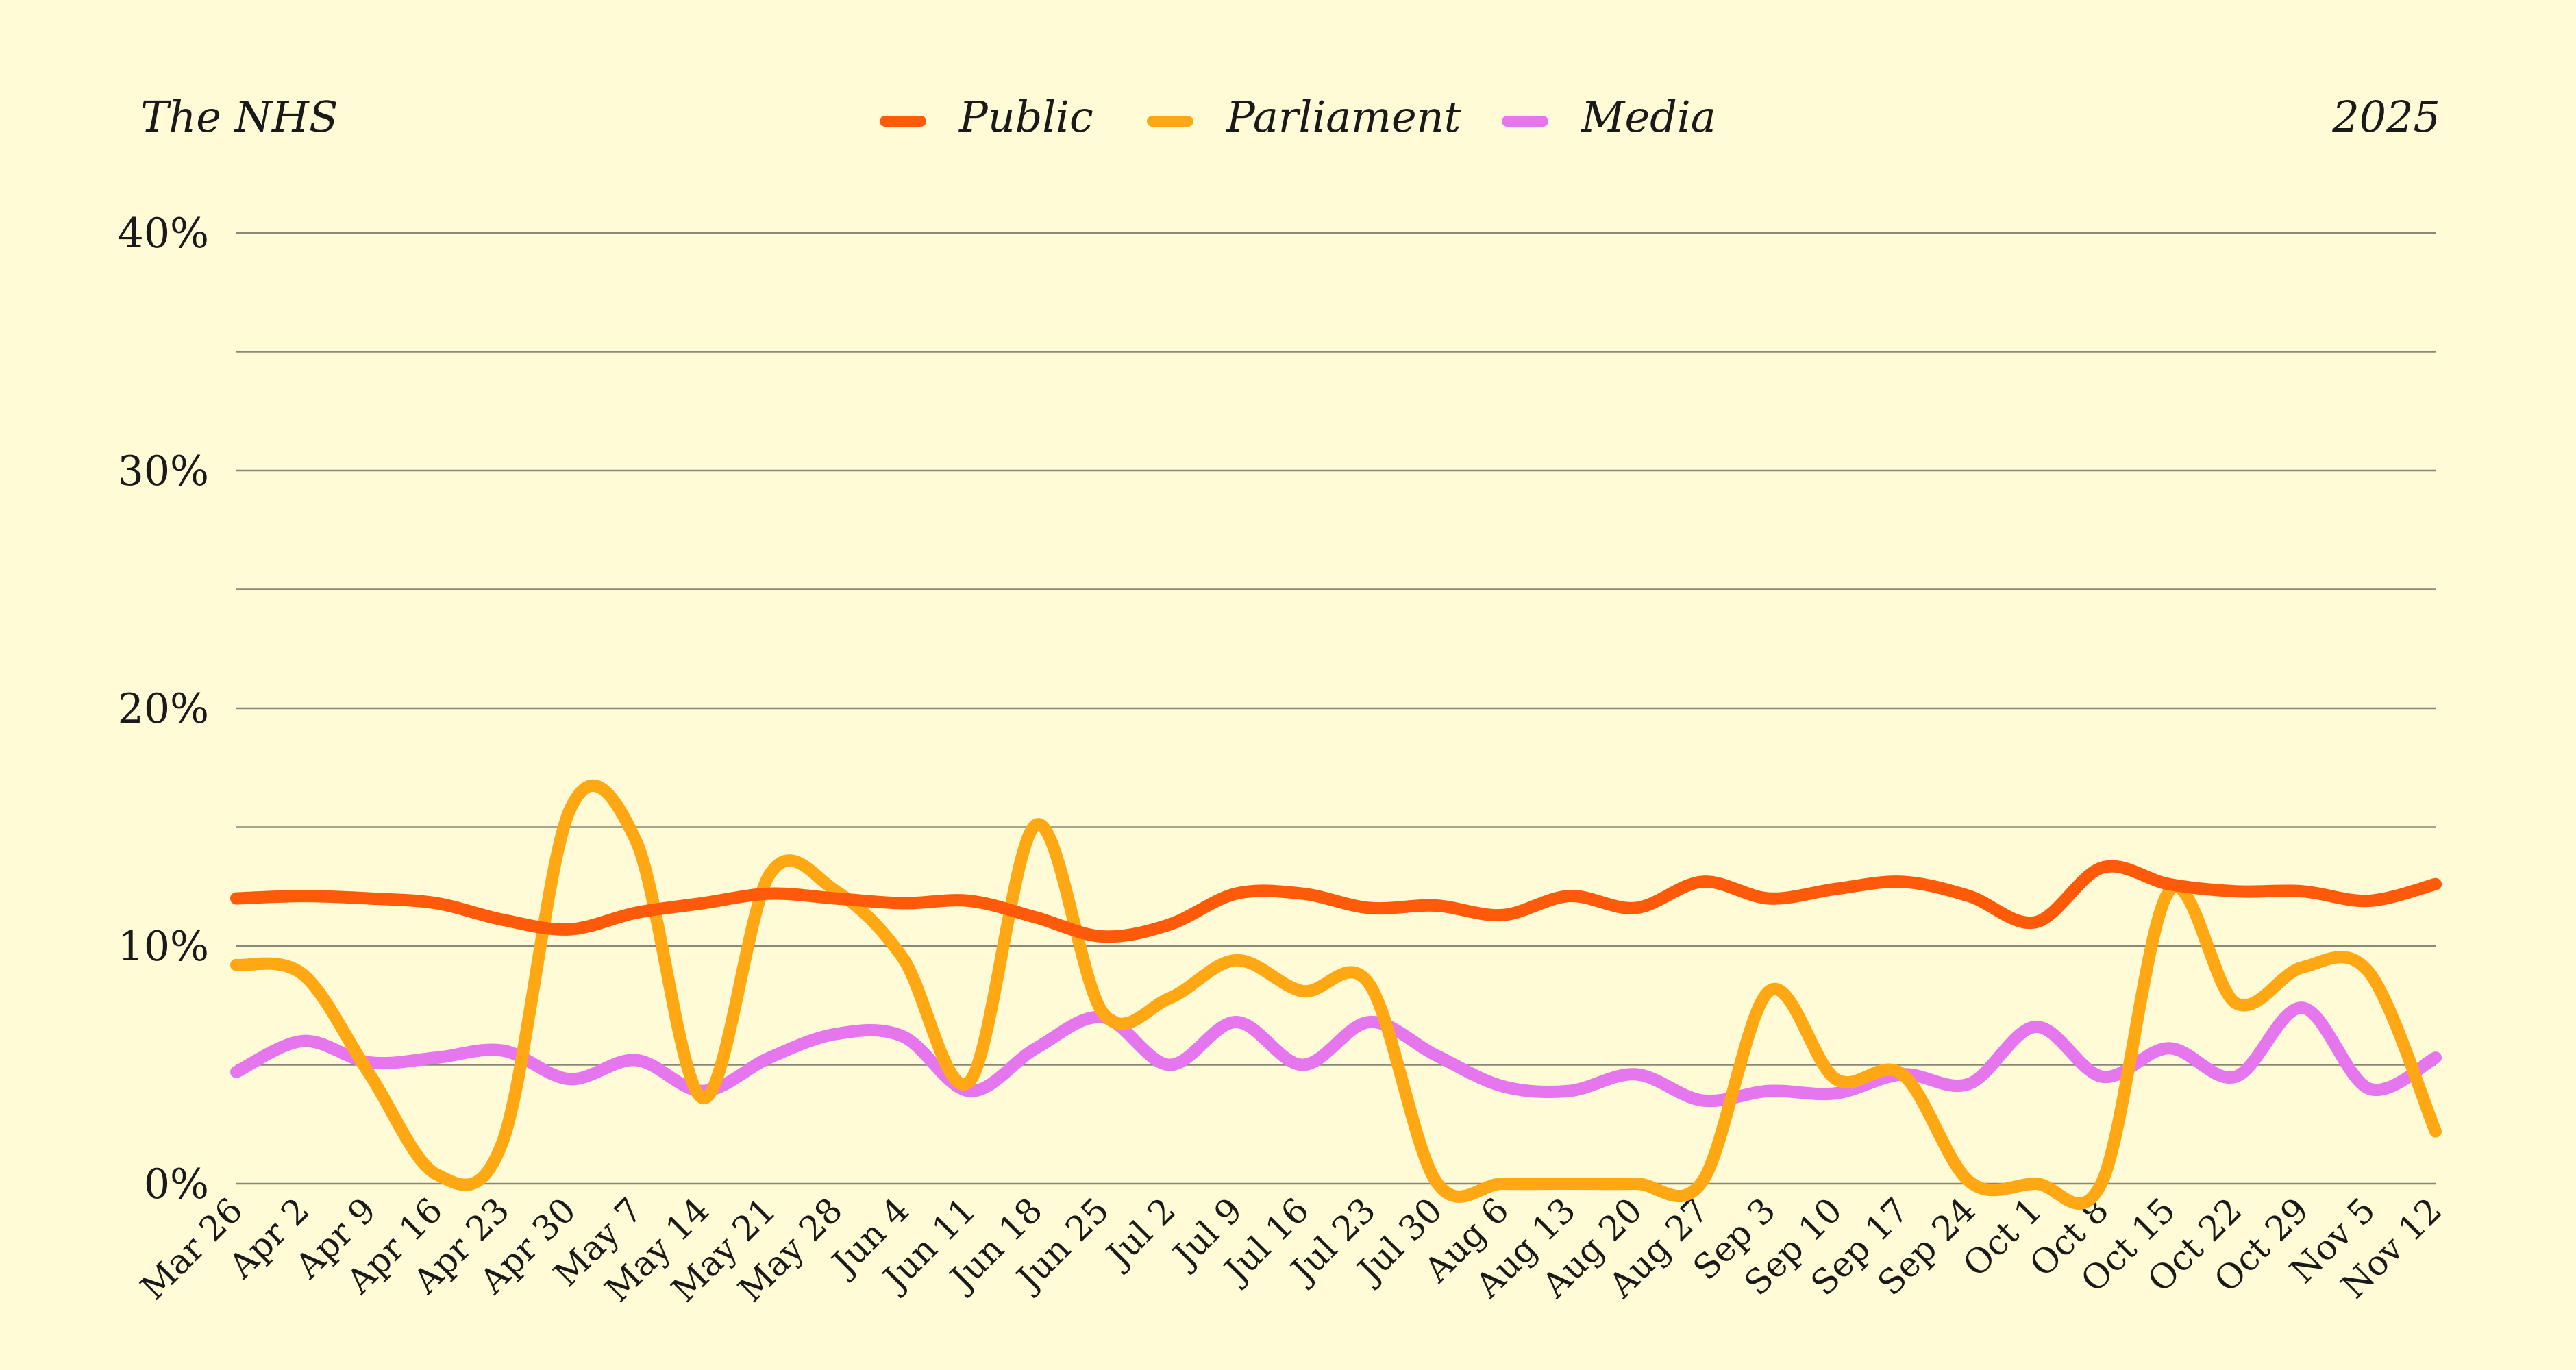 This screenshot has width=2576, height=1370. What do you see at coordinates (163, 471) in the screenshot?
I see `y-tick-label: 30%` at bounding box center [163, 471].